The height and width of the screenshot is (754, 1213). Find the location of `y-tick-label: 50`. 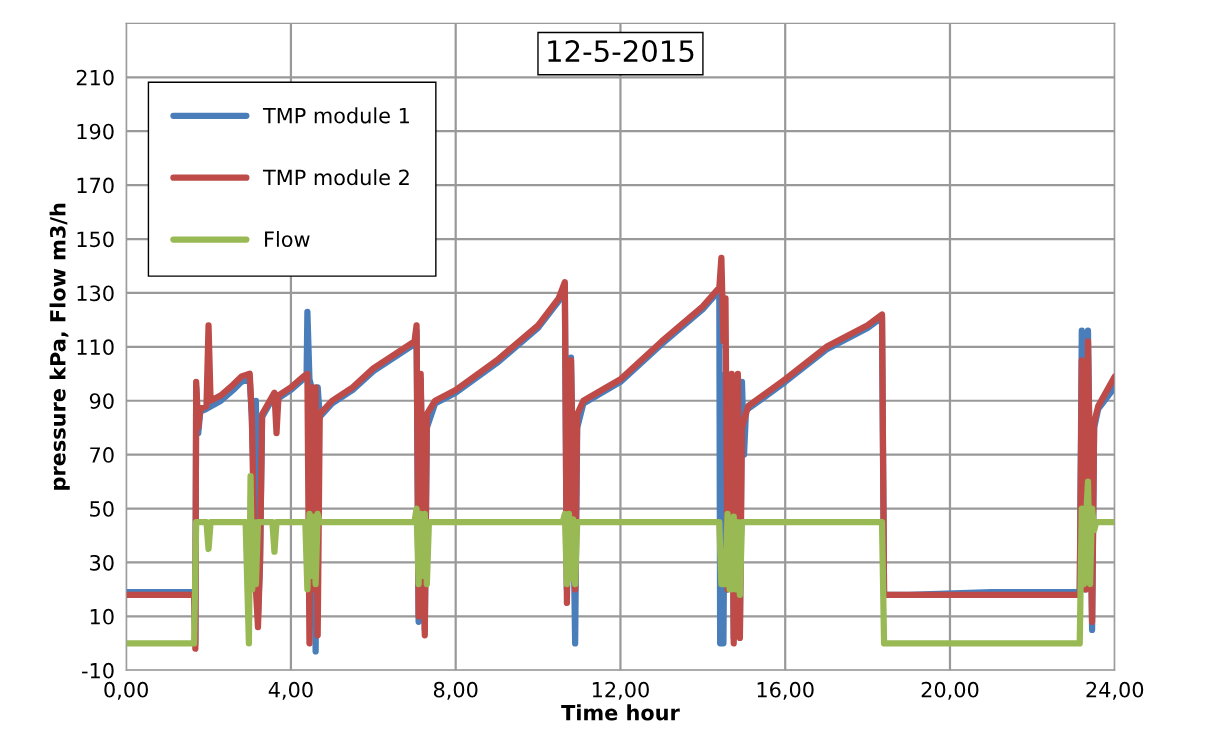

y-tick-label: 50 is located at coordinates (102, 509).